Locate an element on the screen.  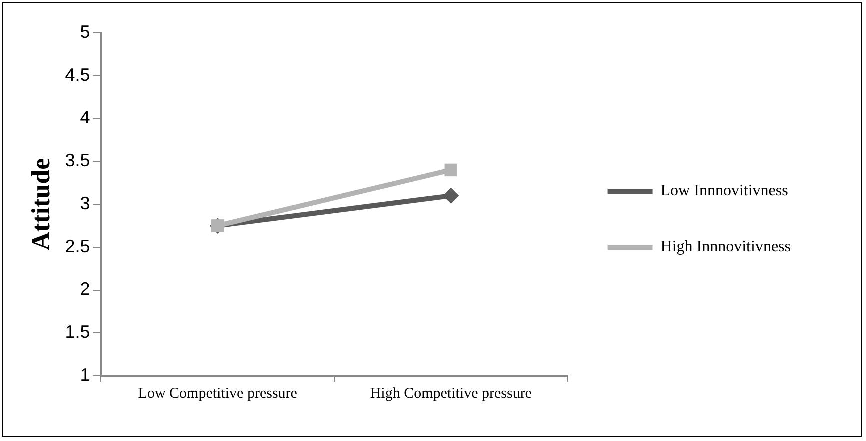
y-tick-label: 1.5 is located at coordinates (77, 332).